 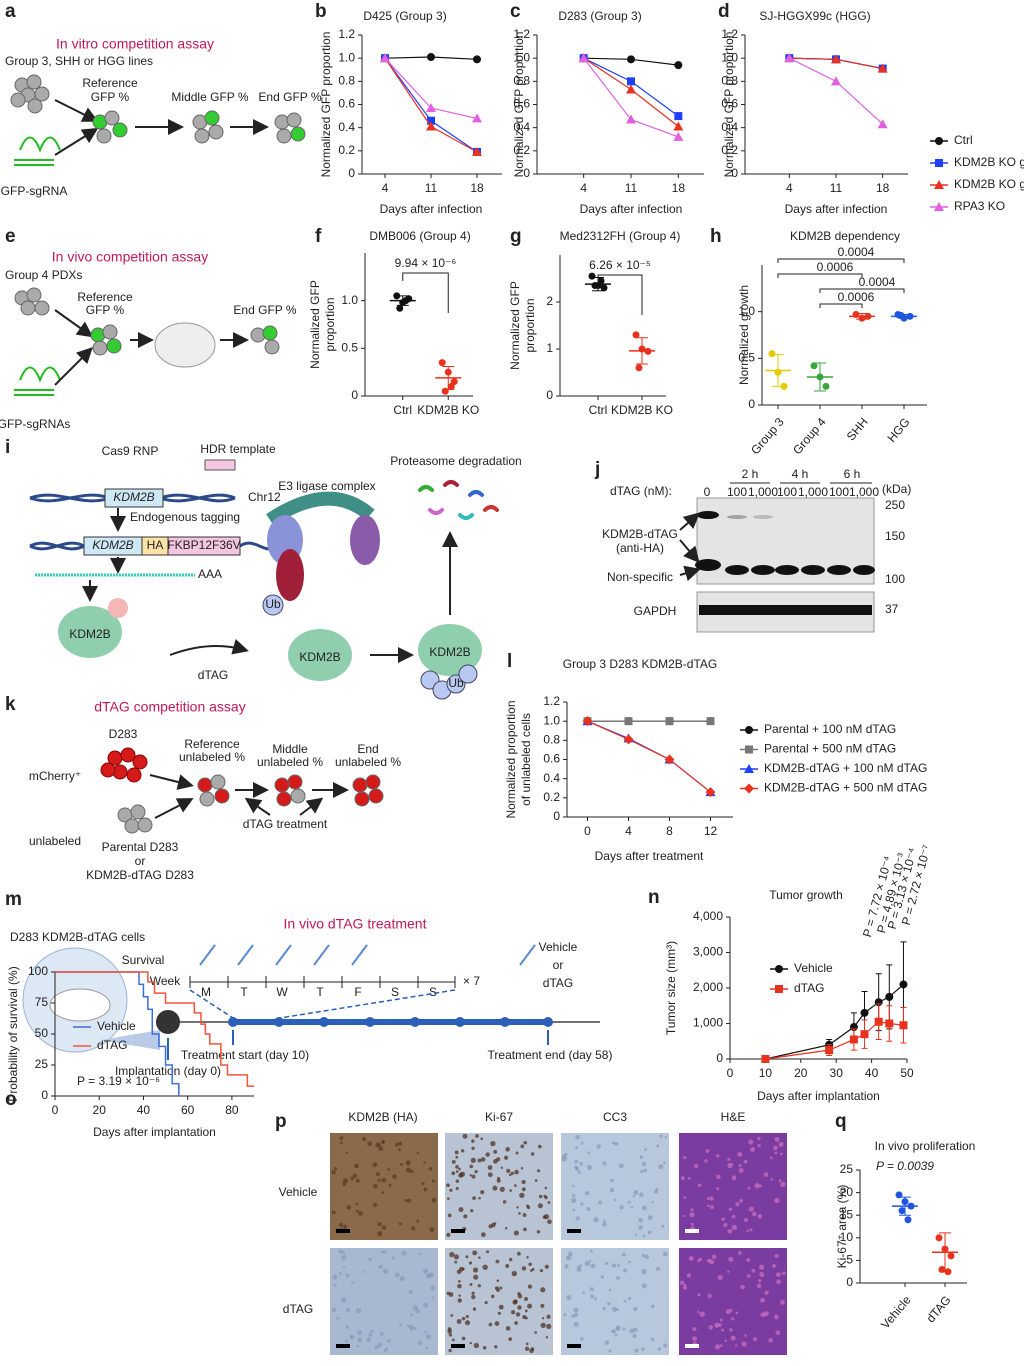 What do you see at coordinates (204, 546) in the screenshot?
I see `fkbp-box` at bounding box center [204, 546].